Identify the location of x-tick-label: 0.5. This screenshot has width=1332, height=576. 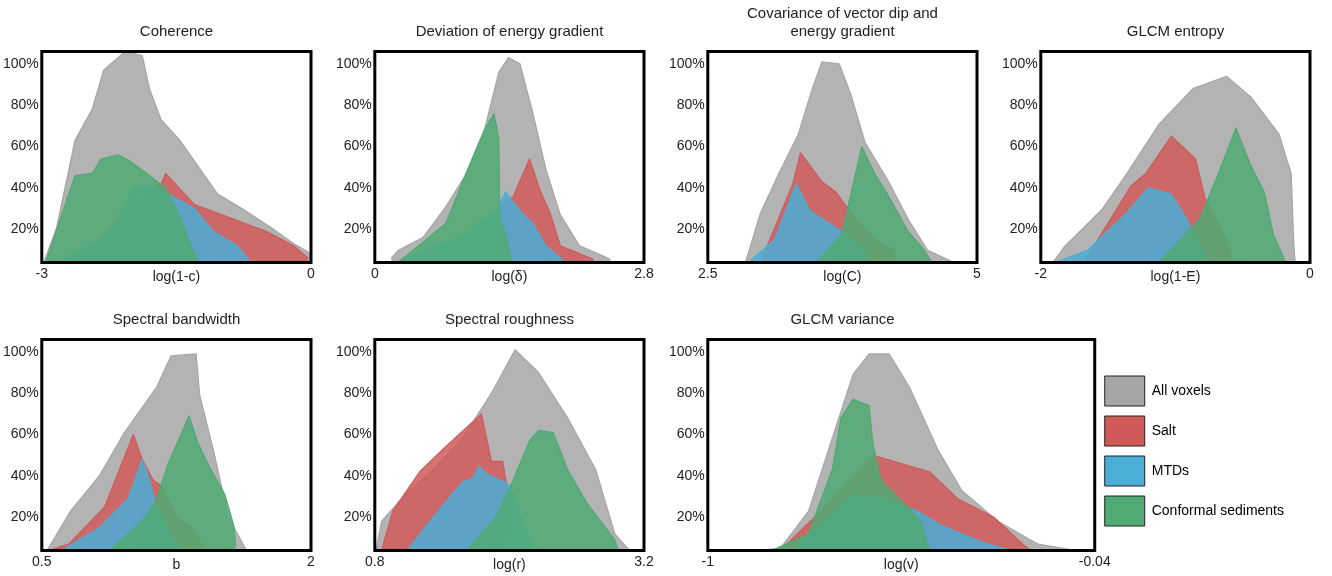
(42, 560).